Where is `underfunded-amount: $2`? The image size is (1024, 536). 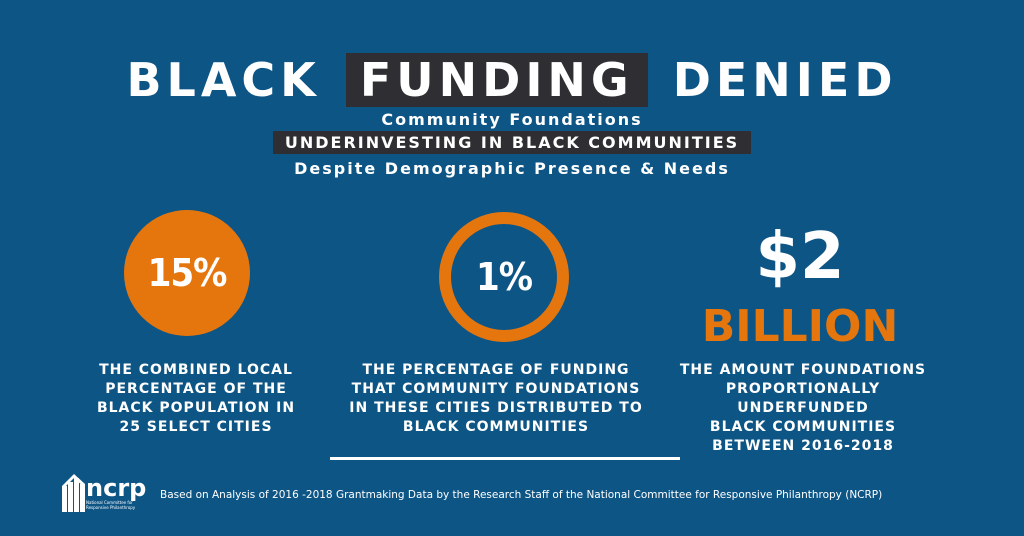 underfunded-amount: $2 is located at coordinates (800, 257).